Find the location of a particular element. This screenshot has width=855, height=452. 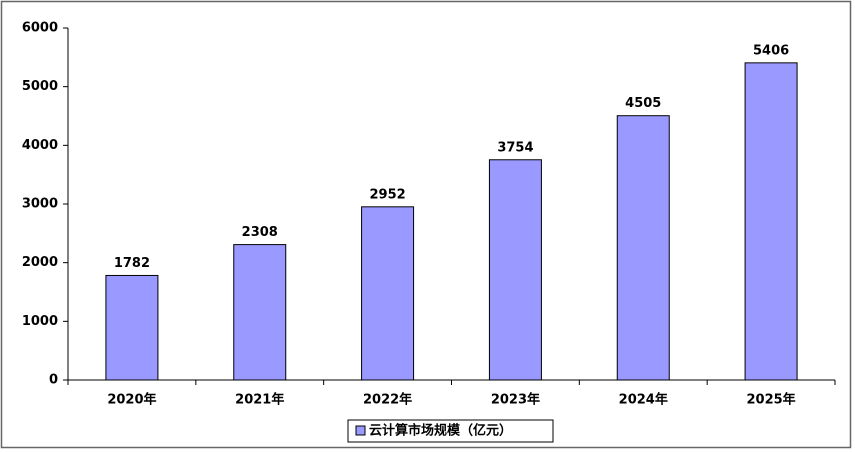

x-tick-label: 2021年 is located at coordinates (259, 400).